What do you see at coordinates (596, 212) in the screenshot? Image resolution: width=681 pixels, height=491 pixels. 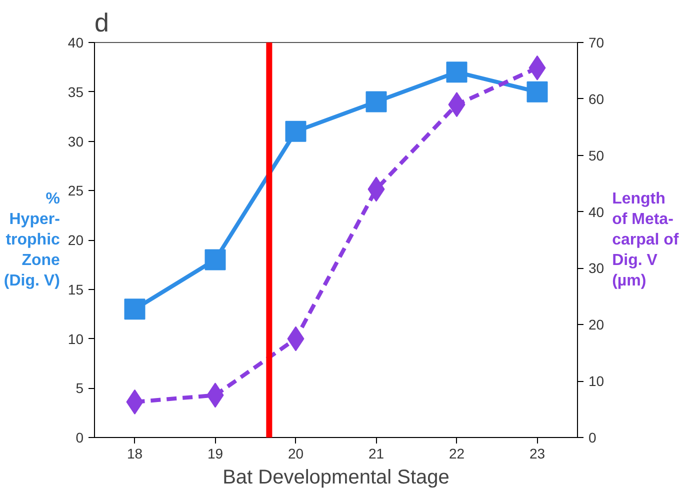 I see `y2-tick-label: 40` at bounding box center [596, 212].